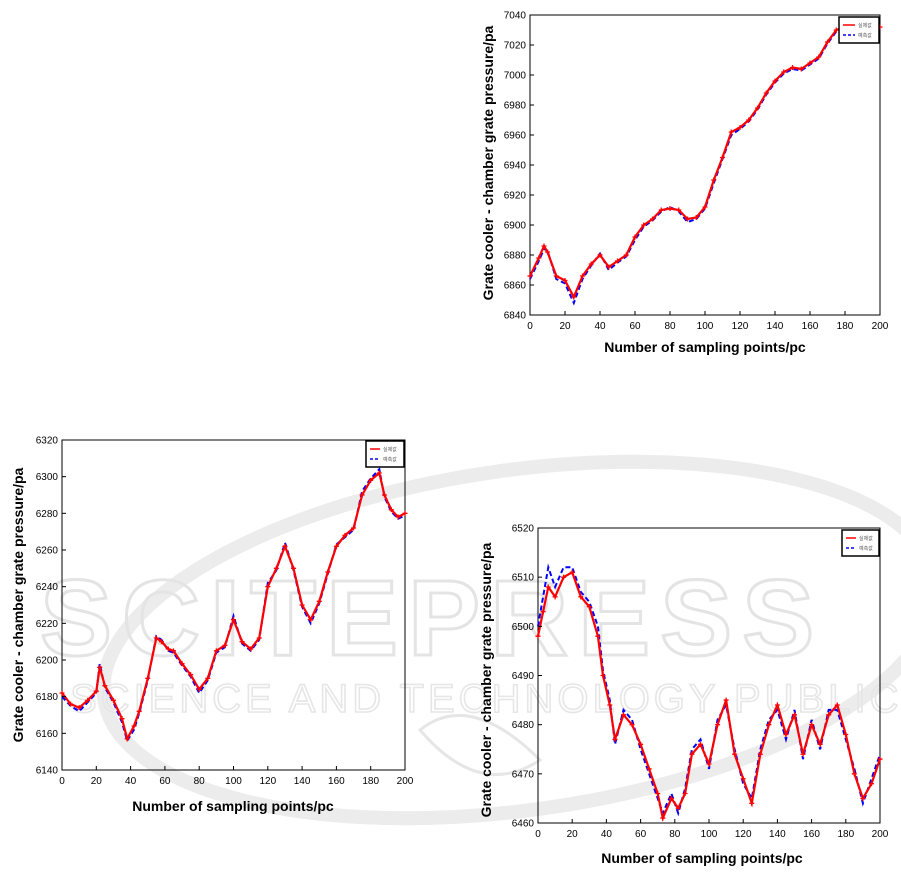 Image resolution: width=901 pixels, height=887 pixels. Describe the element at coordinates (515, 76) in the screenshot. I see `y-tick-label: 7000` at that location.